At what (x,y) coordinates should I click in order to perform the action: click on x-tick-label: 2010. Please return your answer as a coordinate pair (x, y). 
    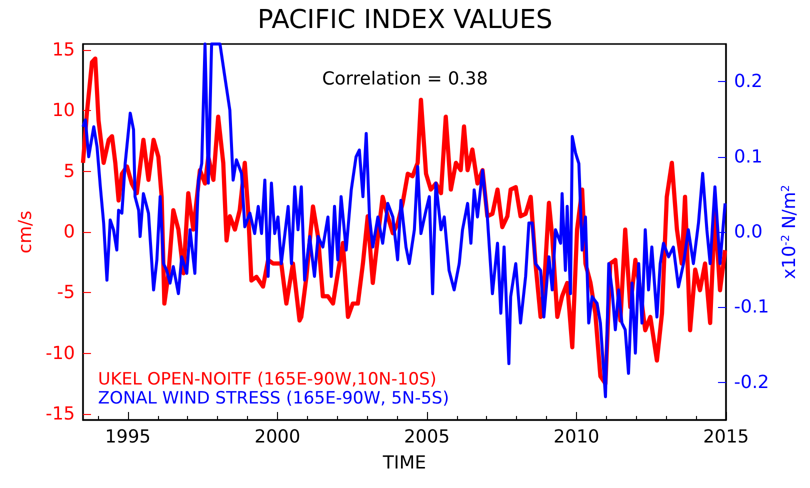
    Looking at the image, I should click on (577, 437).